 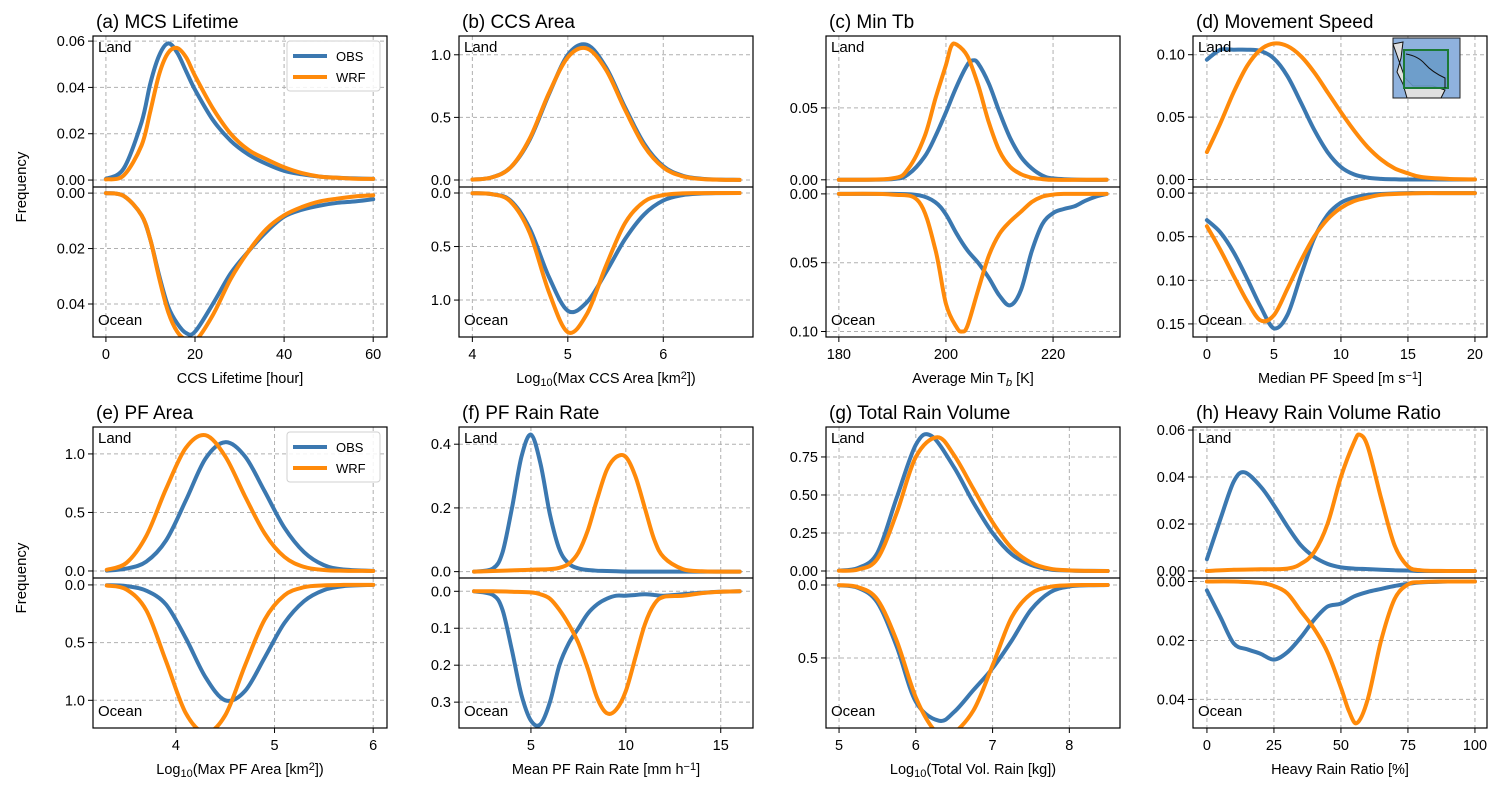 I want to click on ocean-axes: 0.00 0.05 0.10 Ocean, so click(x=955, y=263).